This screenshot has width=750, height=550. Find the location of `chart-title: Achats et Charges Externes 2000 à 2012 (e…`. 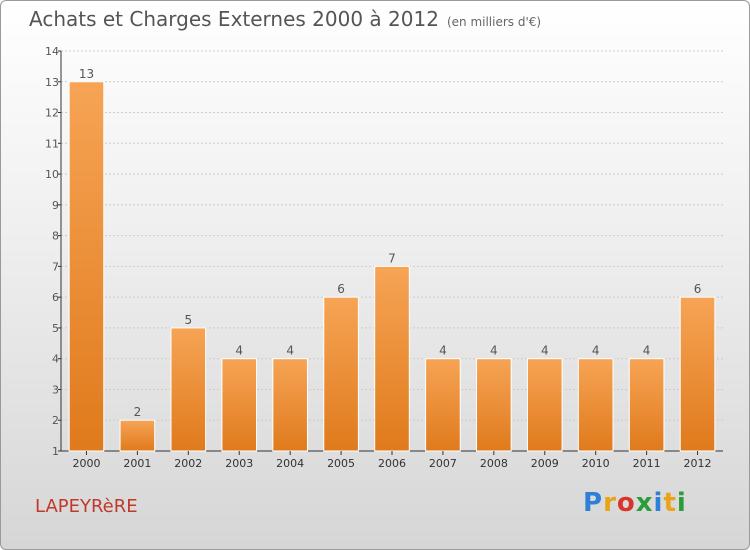

chart-title: Achats et Charges Externes 2000 à 2012 (e… is located at coordinates (285, 19).